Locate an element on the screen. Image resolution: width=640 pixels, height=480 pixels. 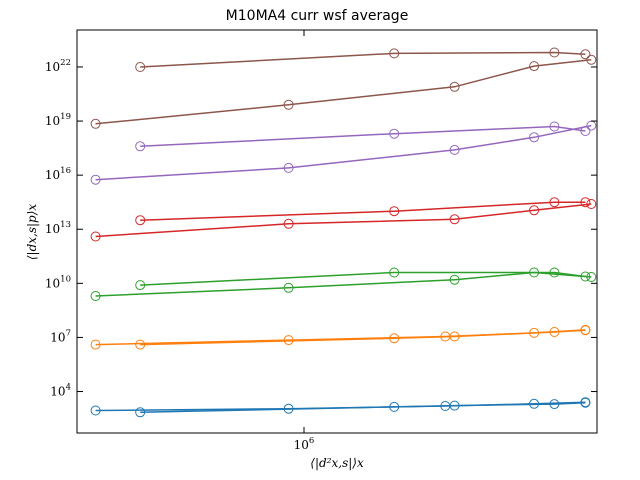
x-axis-label: ⟨|d²x,s|⟩x is located at coordinates (337, 463).